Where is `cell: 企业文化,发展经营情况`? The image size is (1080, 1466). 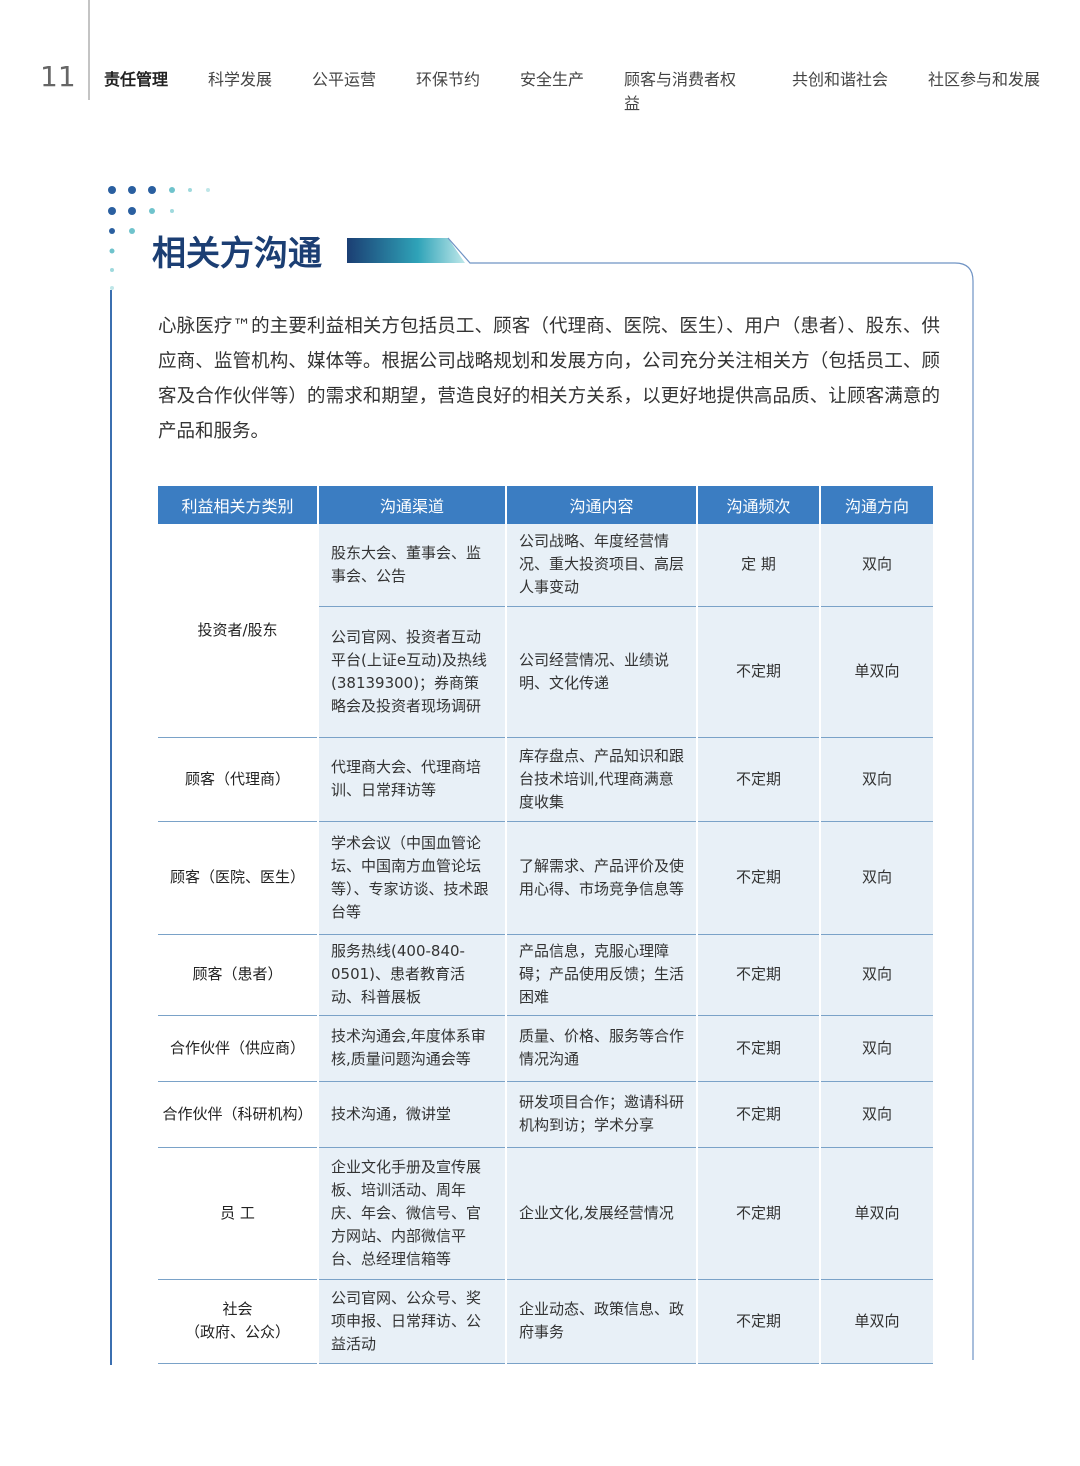 cell: 企业文化,发展经营情况 is located at coordinates (602, 1213).